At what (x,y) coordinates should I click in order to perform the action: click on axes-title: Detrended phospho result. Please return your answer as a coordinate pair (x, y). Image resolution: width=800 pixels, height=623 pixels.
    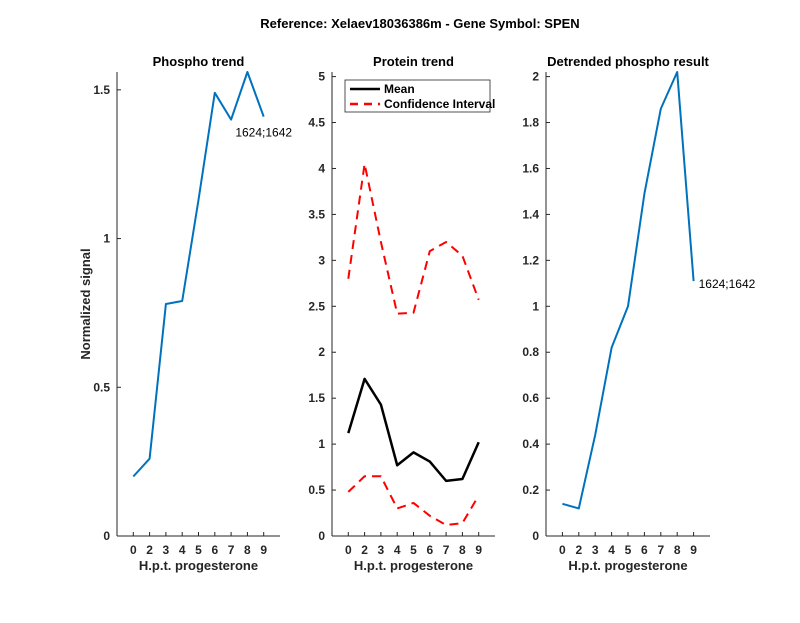
    Looking at the image, I should click on (628, 61).